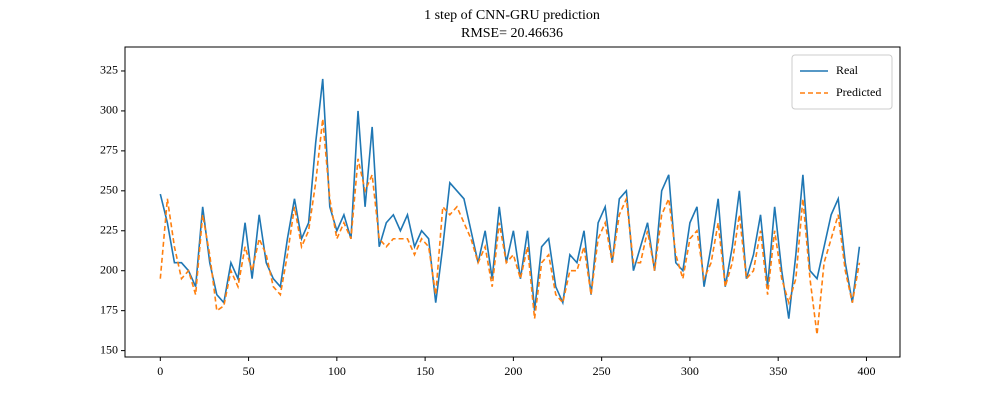 Image resolution: width=1000 pixels, height=405 pixels. I want to click on x-tick-label: 0, so click(160, 371).